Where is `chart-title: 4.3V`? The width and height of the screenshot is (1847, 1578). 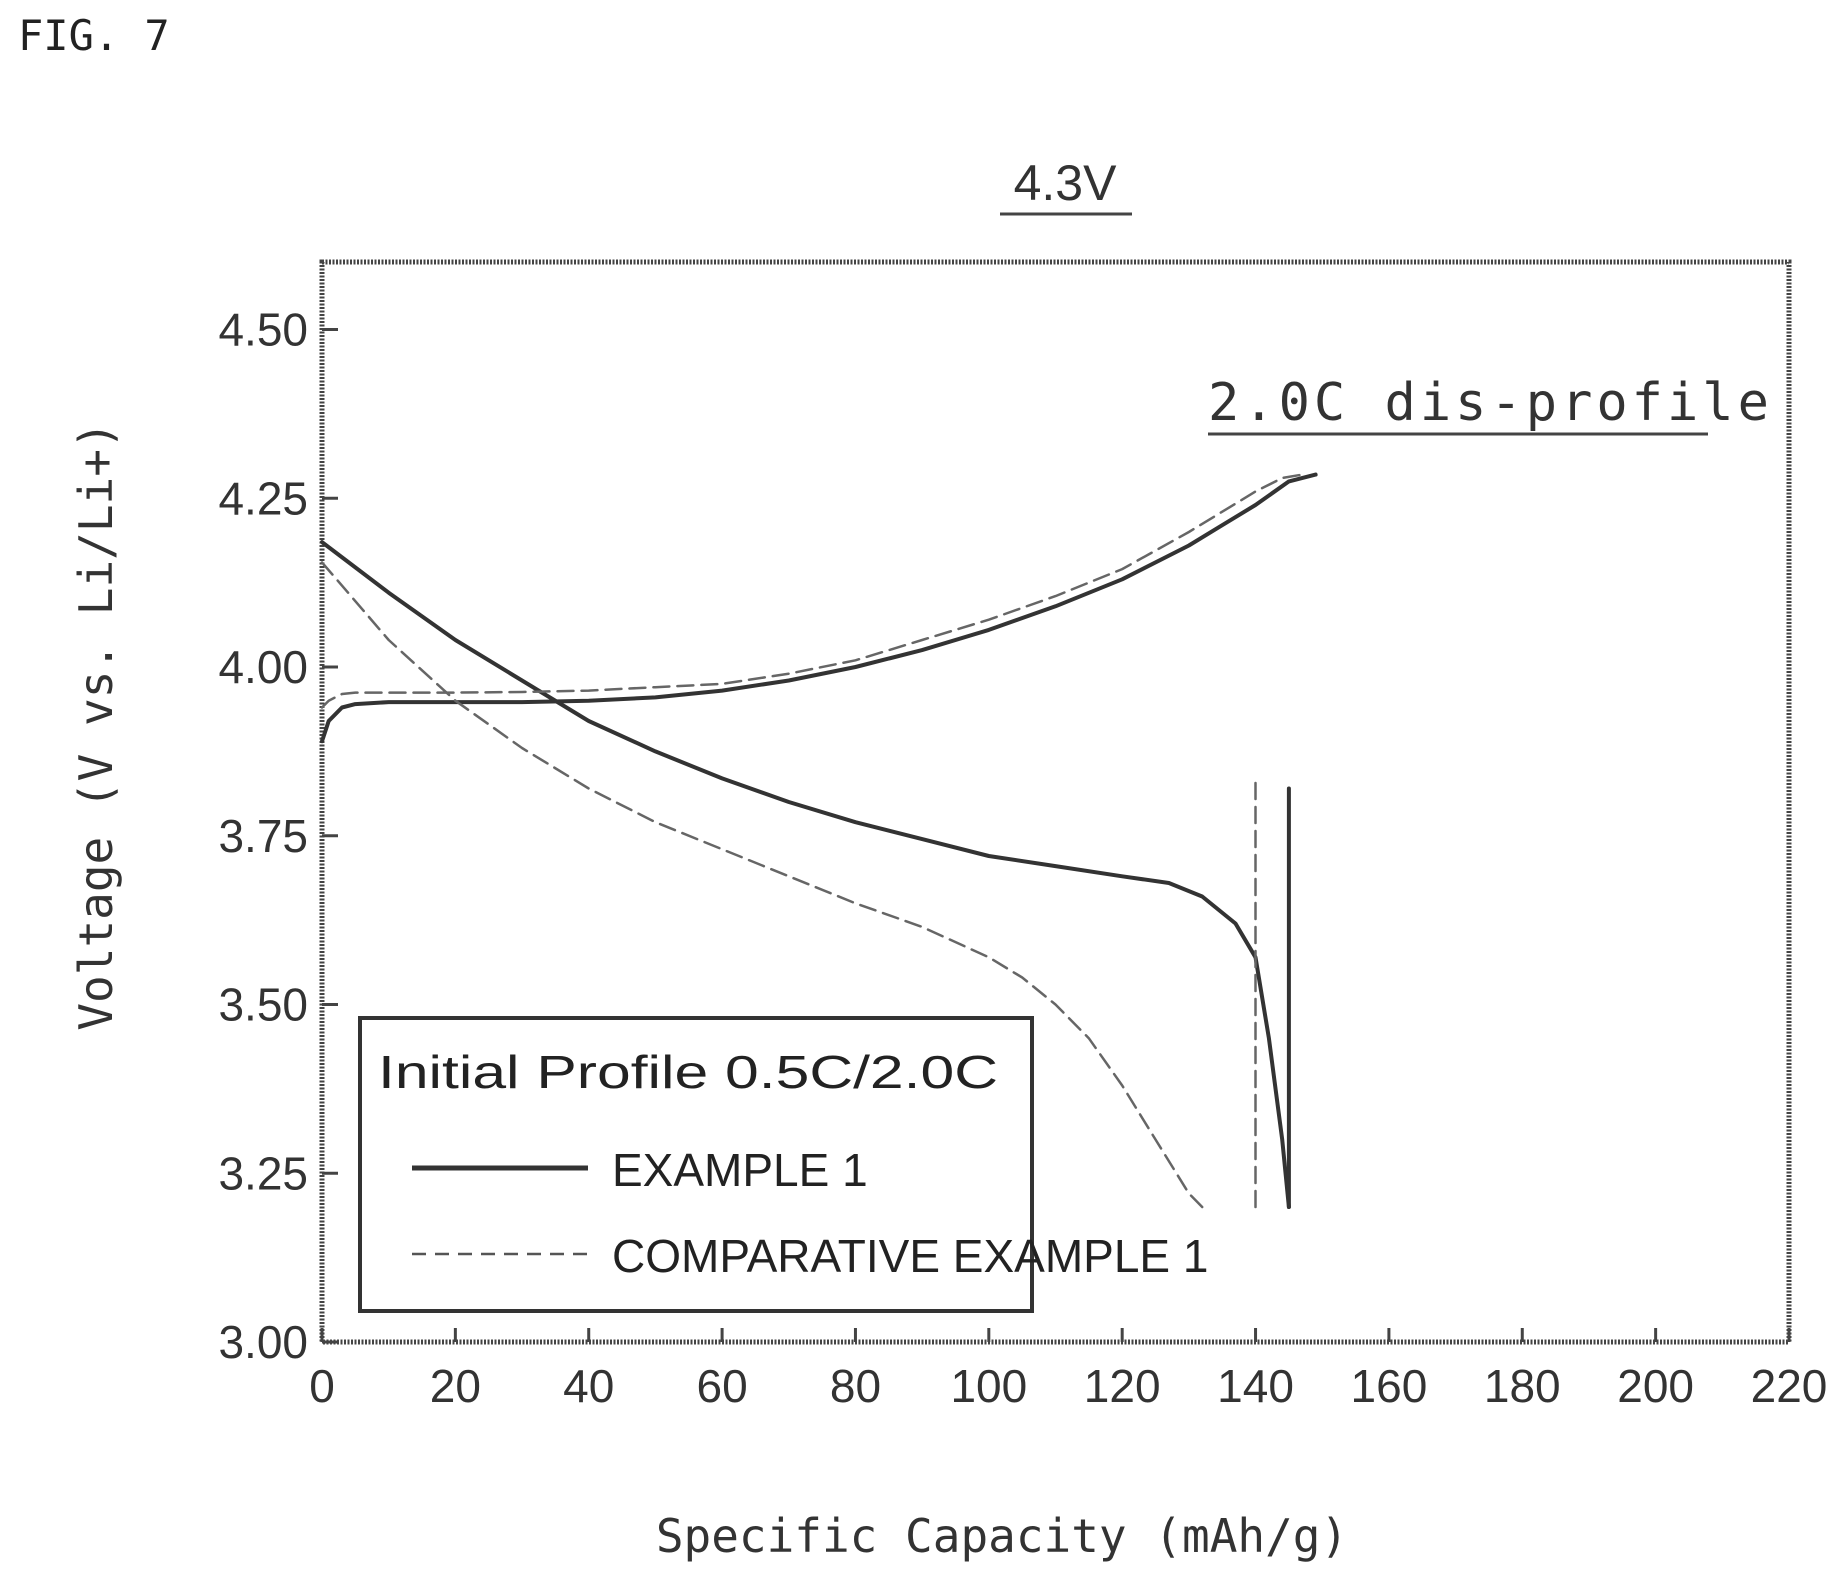
chart-title: 4.3V is located at coordinates (1066, 183).